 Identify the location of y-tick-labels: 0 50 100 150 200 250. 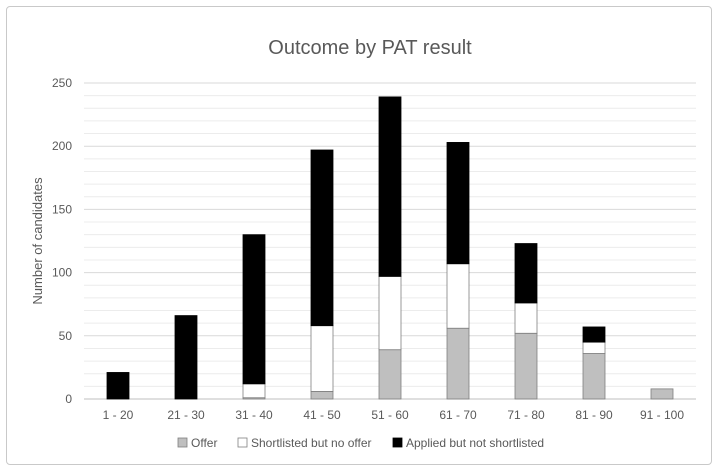
(62, 241).